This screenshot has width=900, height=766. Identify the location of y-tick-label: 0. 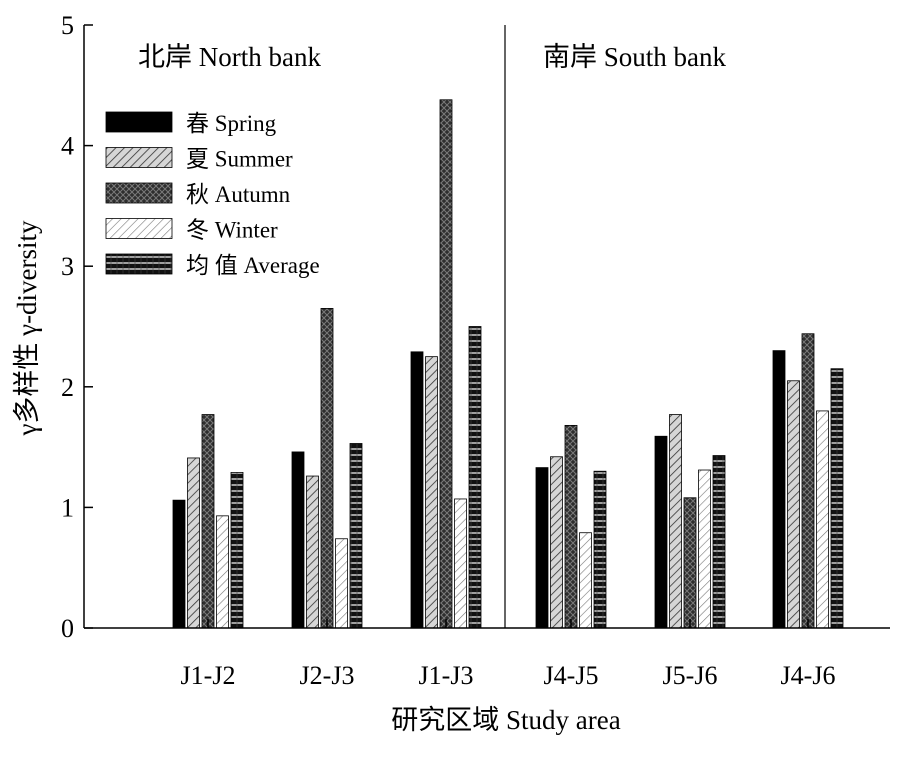
(67, 628).